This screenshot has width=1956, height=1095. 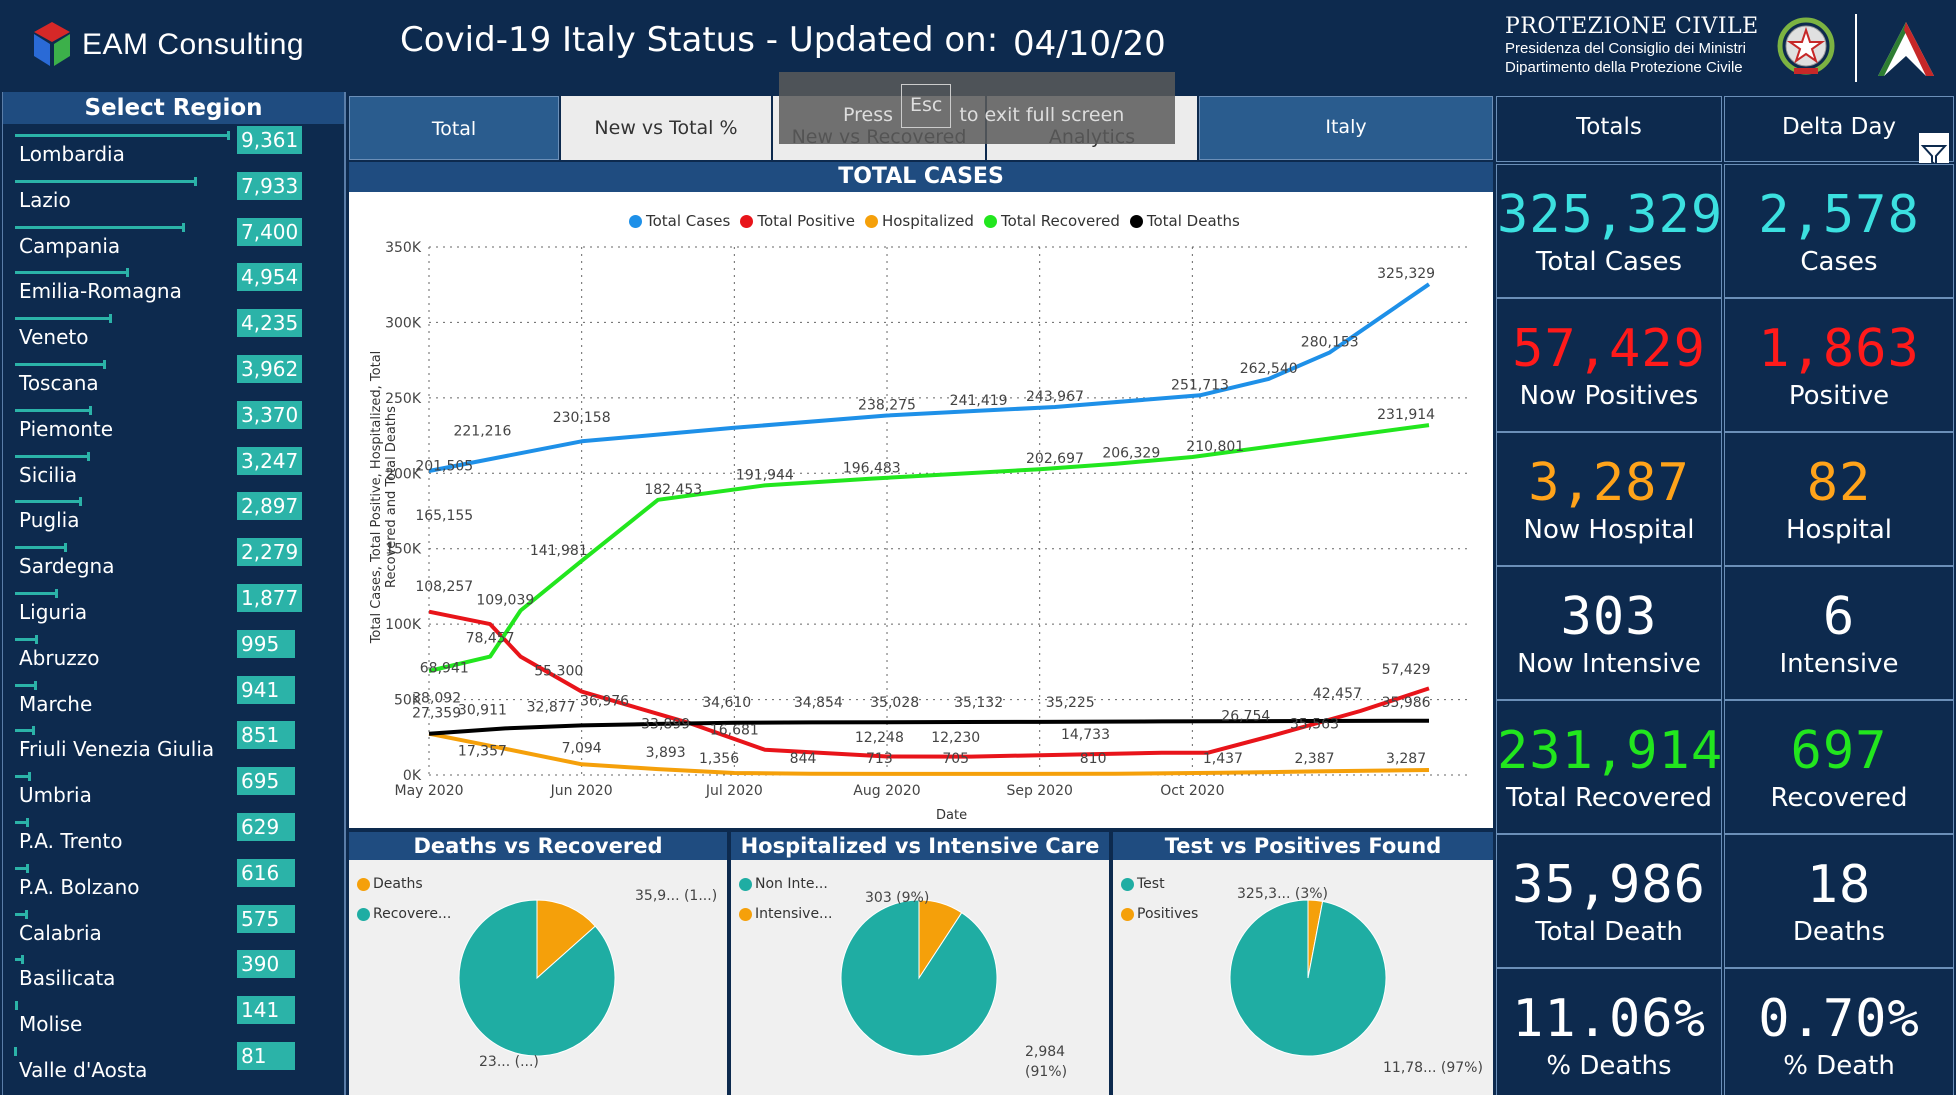 I want to click on region-item: Calabria 575, so click(x=173, y=930).